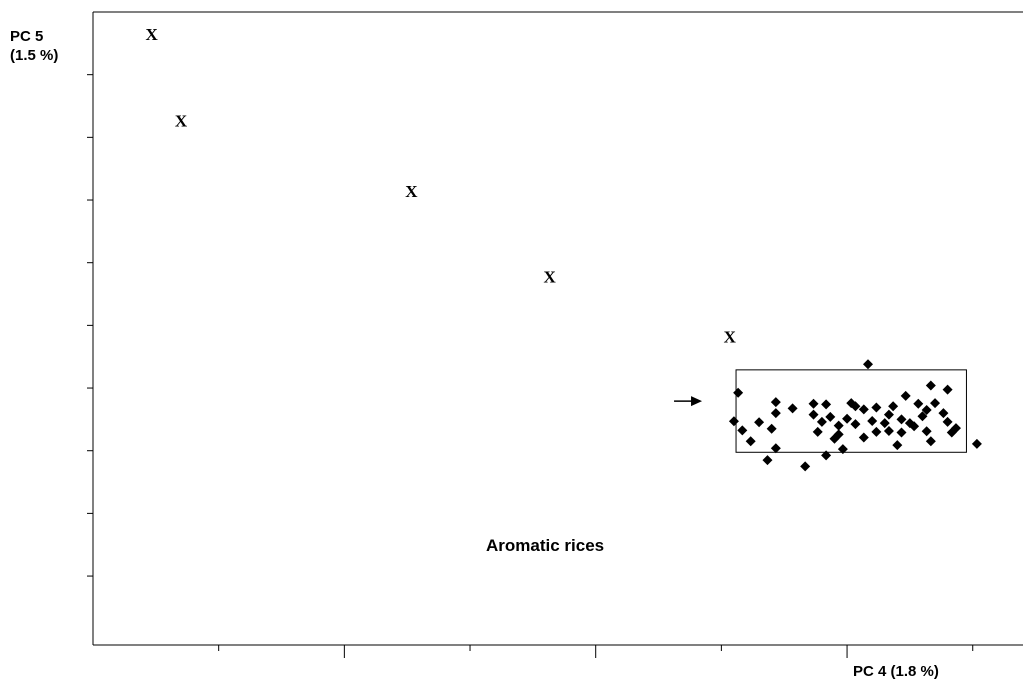  I want to click on series-diamond-markers, so click(855, 415).